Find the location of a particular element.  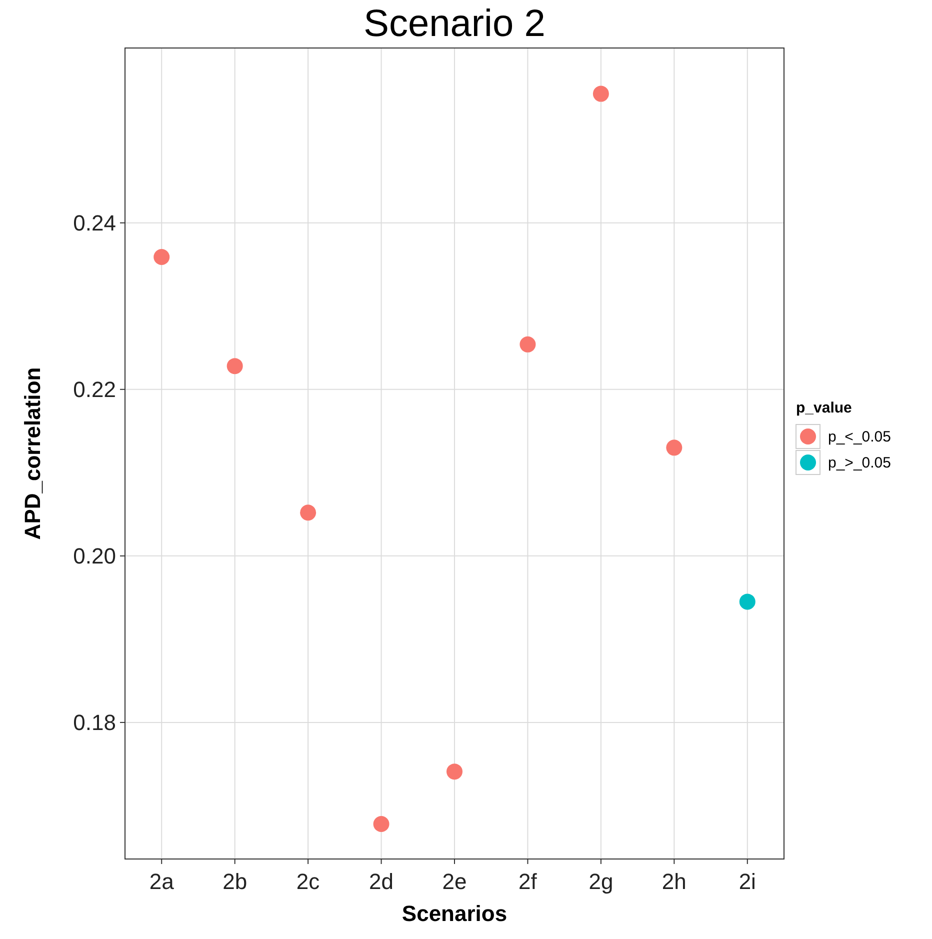

y-tick-label: 0.20 is located at coordinates (94, 556).